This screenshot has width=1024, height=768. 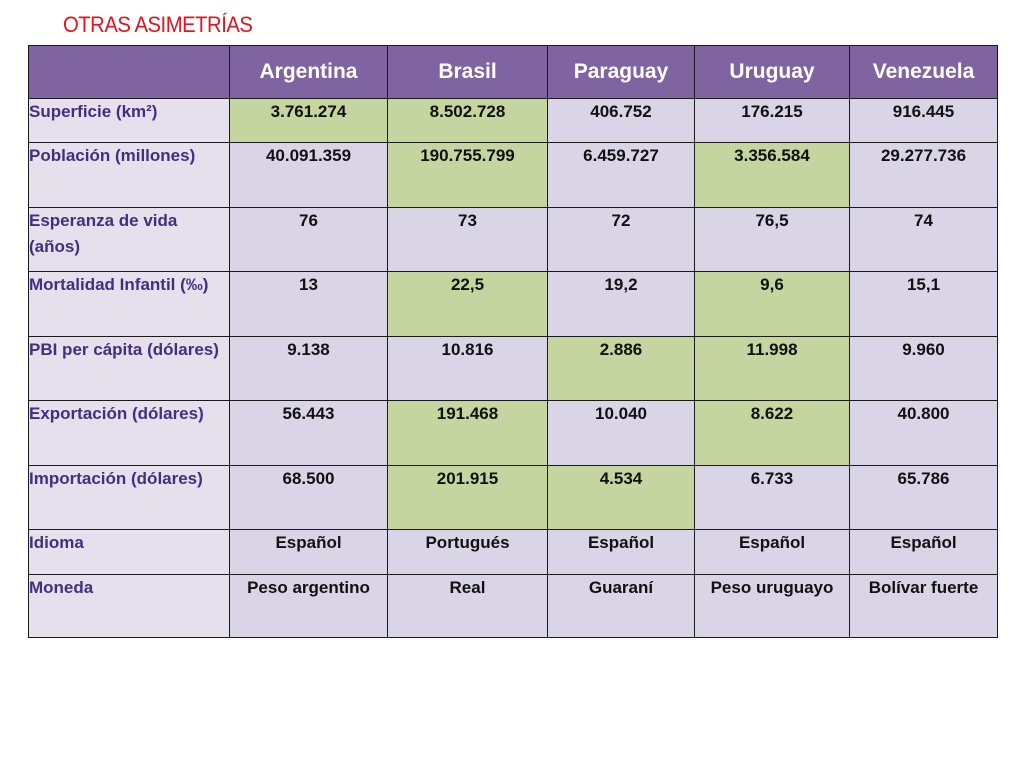 What do you see at coordinates (129, 304) in the screenshot?
I see `row-label-mortalidad-infantil: Mortalidad Infantil (‰)` at bounding box center [129, 304].